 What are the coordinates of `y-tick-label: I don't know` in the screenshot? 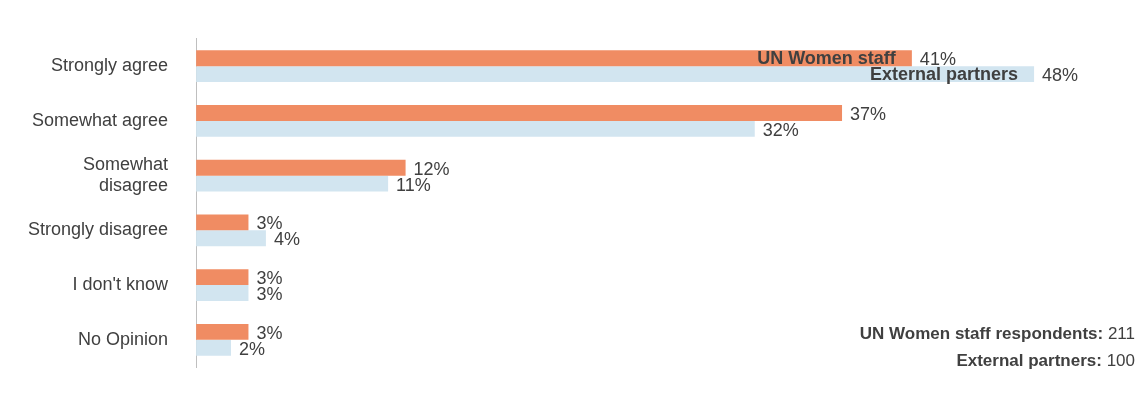 It's located at (121, 284).